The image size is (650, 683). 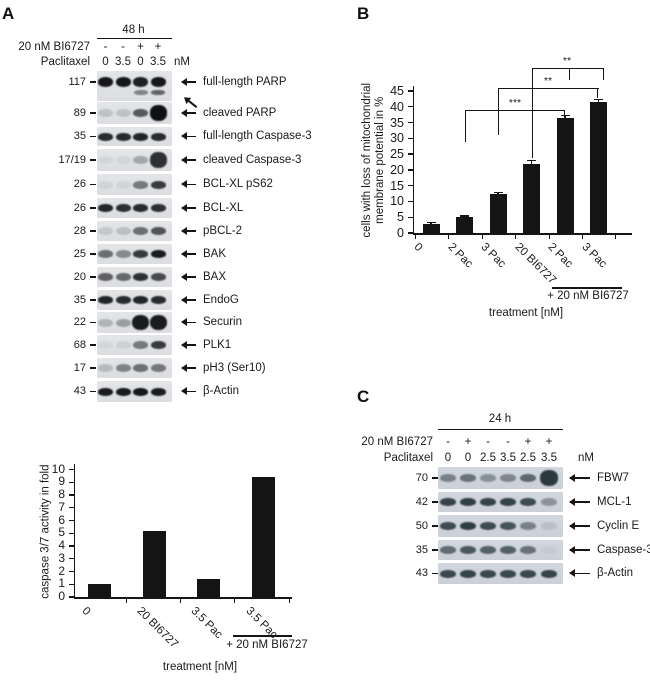 What do you see at coordinates (500, 430) in the screenshot?
I see `panel-c-time-underline` at bounding box center [500, 430].